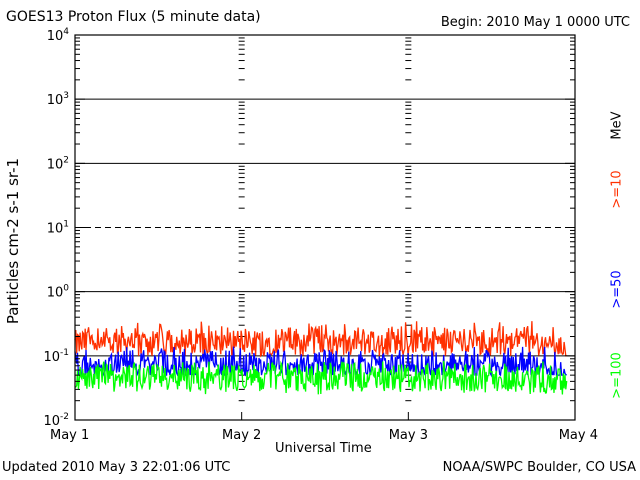  What do you see at coordinates (535, 22) in the screenshot?
I see `begin-time: Begin: 2010 May 1 0000 UTC` at bounding box center [535, 22].